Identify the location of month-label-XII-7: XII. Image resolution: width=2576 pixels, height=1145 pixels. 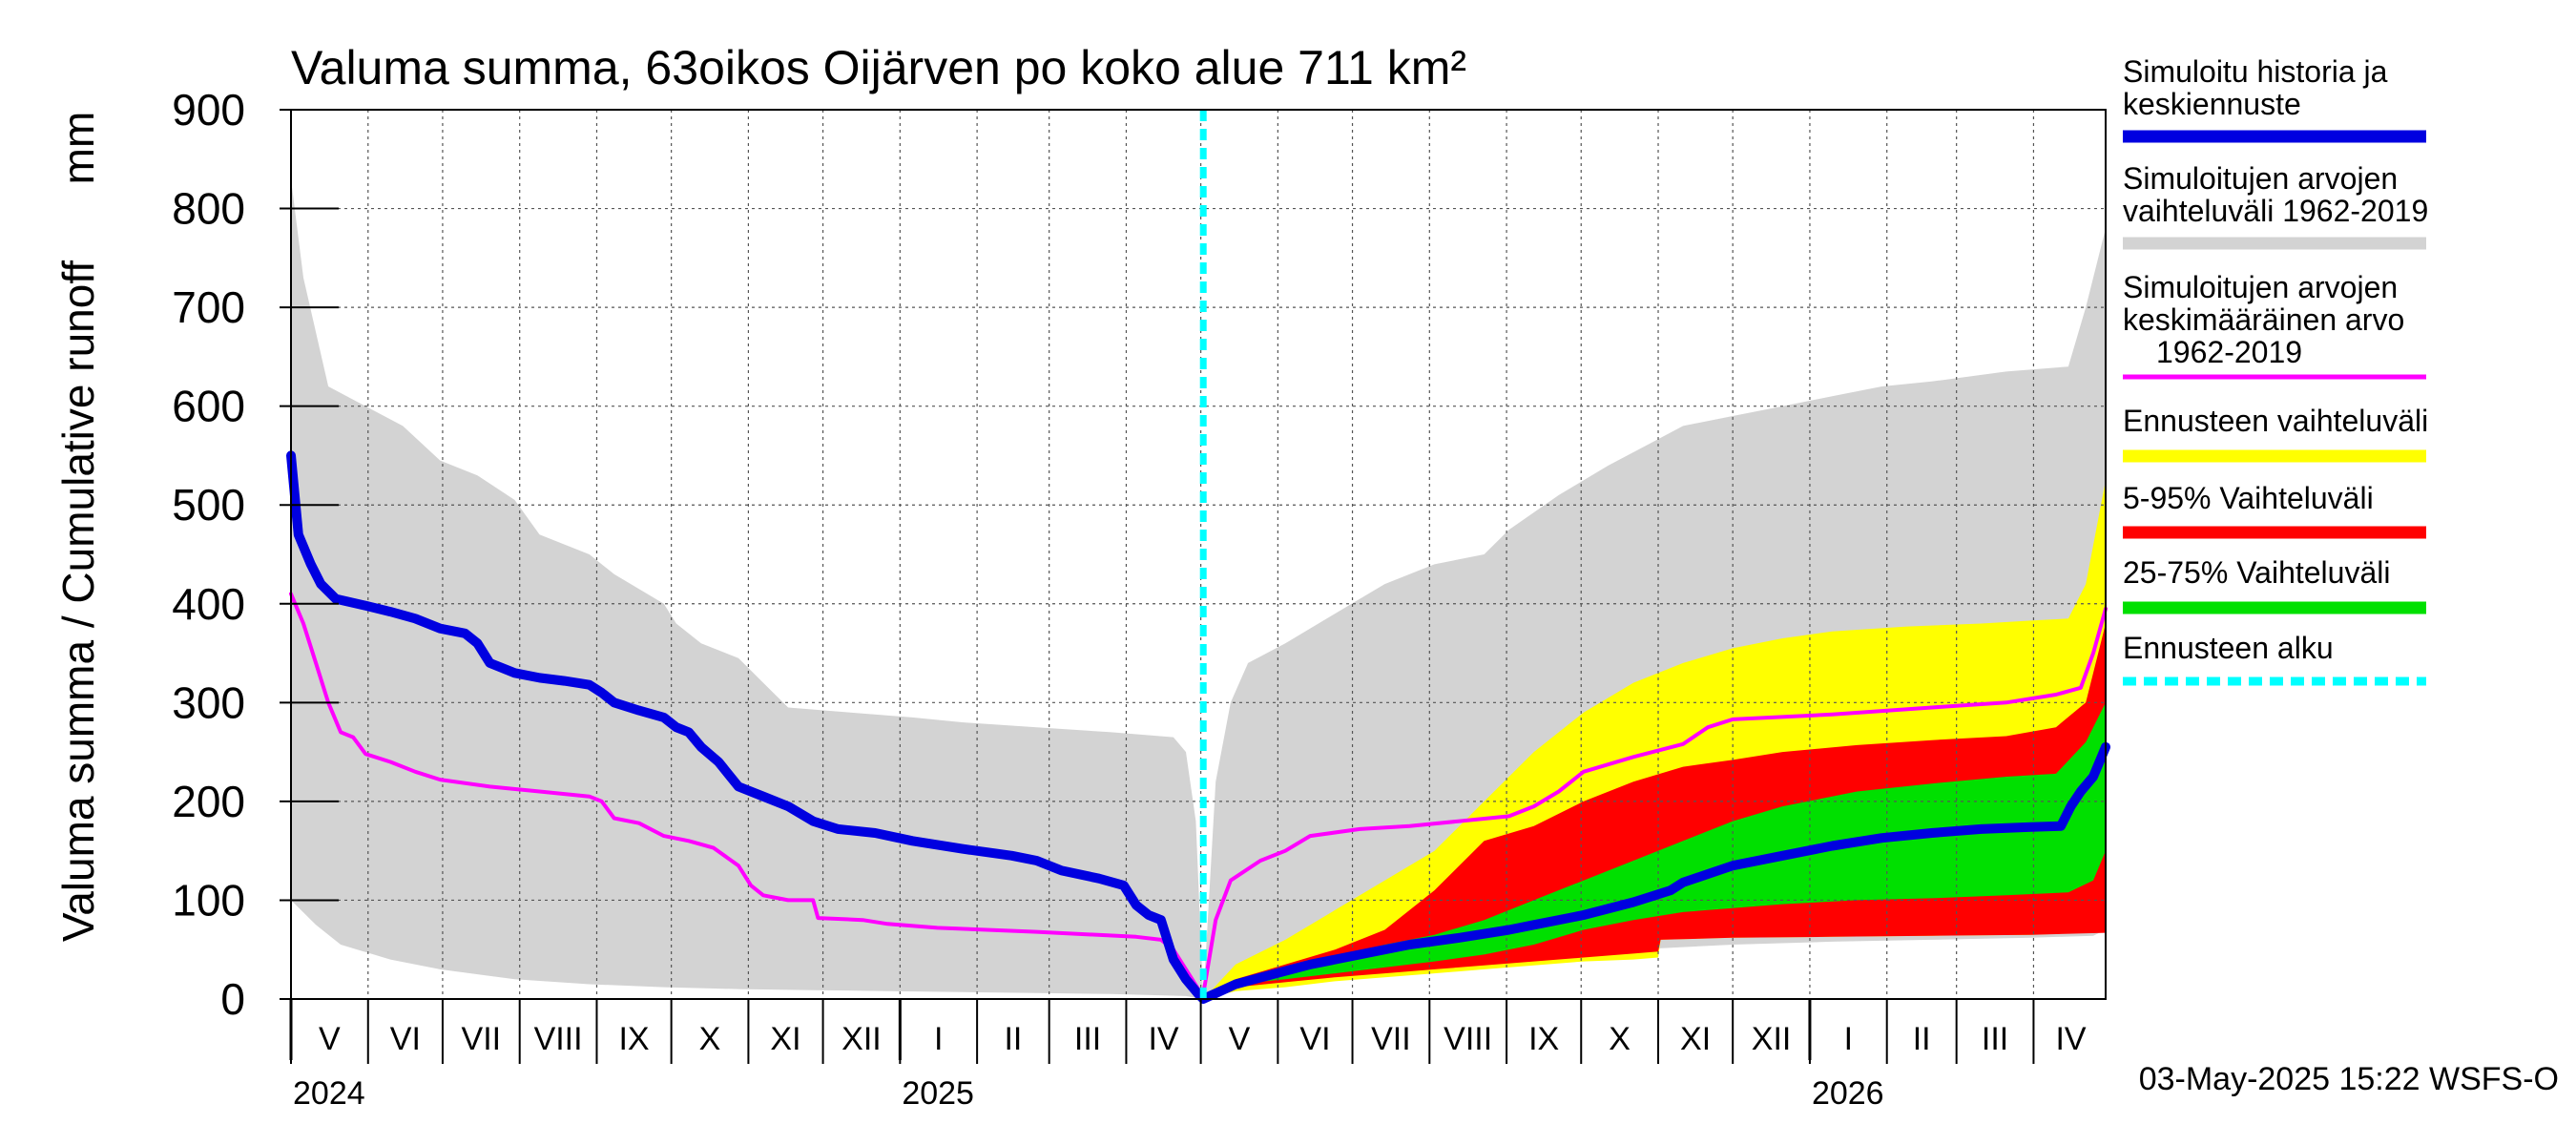
(861, 1039).